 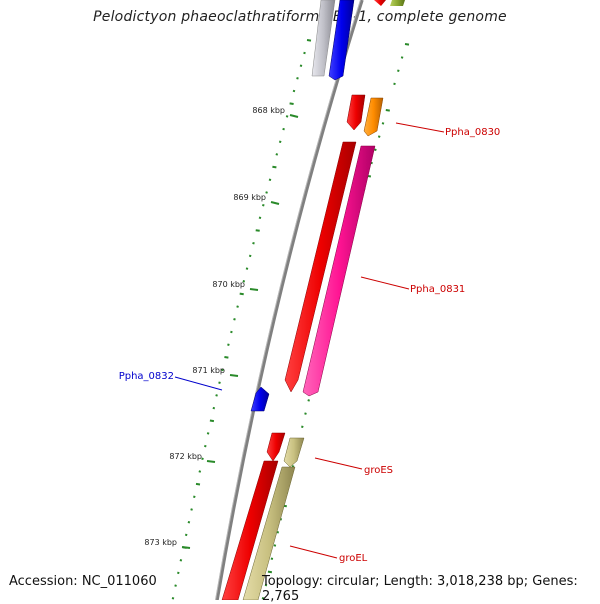 I want to click on tick-869: 869 kbp, so click(x=249, y=197).